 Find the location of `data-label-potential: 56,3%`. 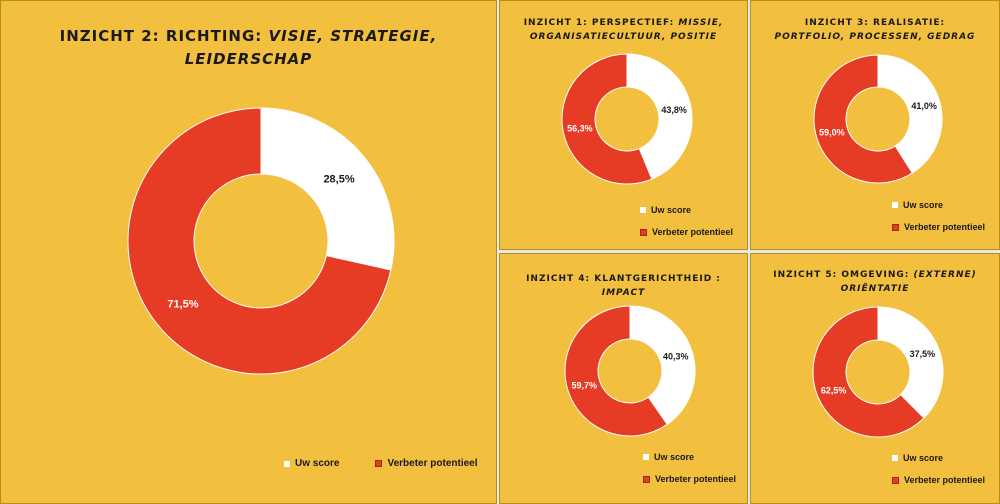

data-label-potential: 56,3% is located at coordinates (580, 129).